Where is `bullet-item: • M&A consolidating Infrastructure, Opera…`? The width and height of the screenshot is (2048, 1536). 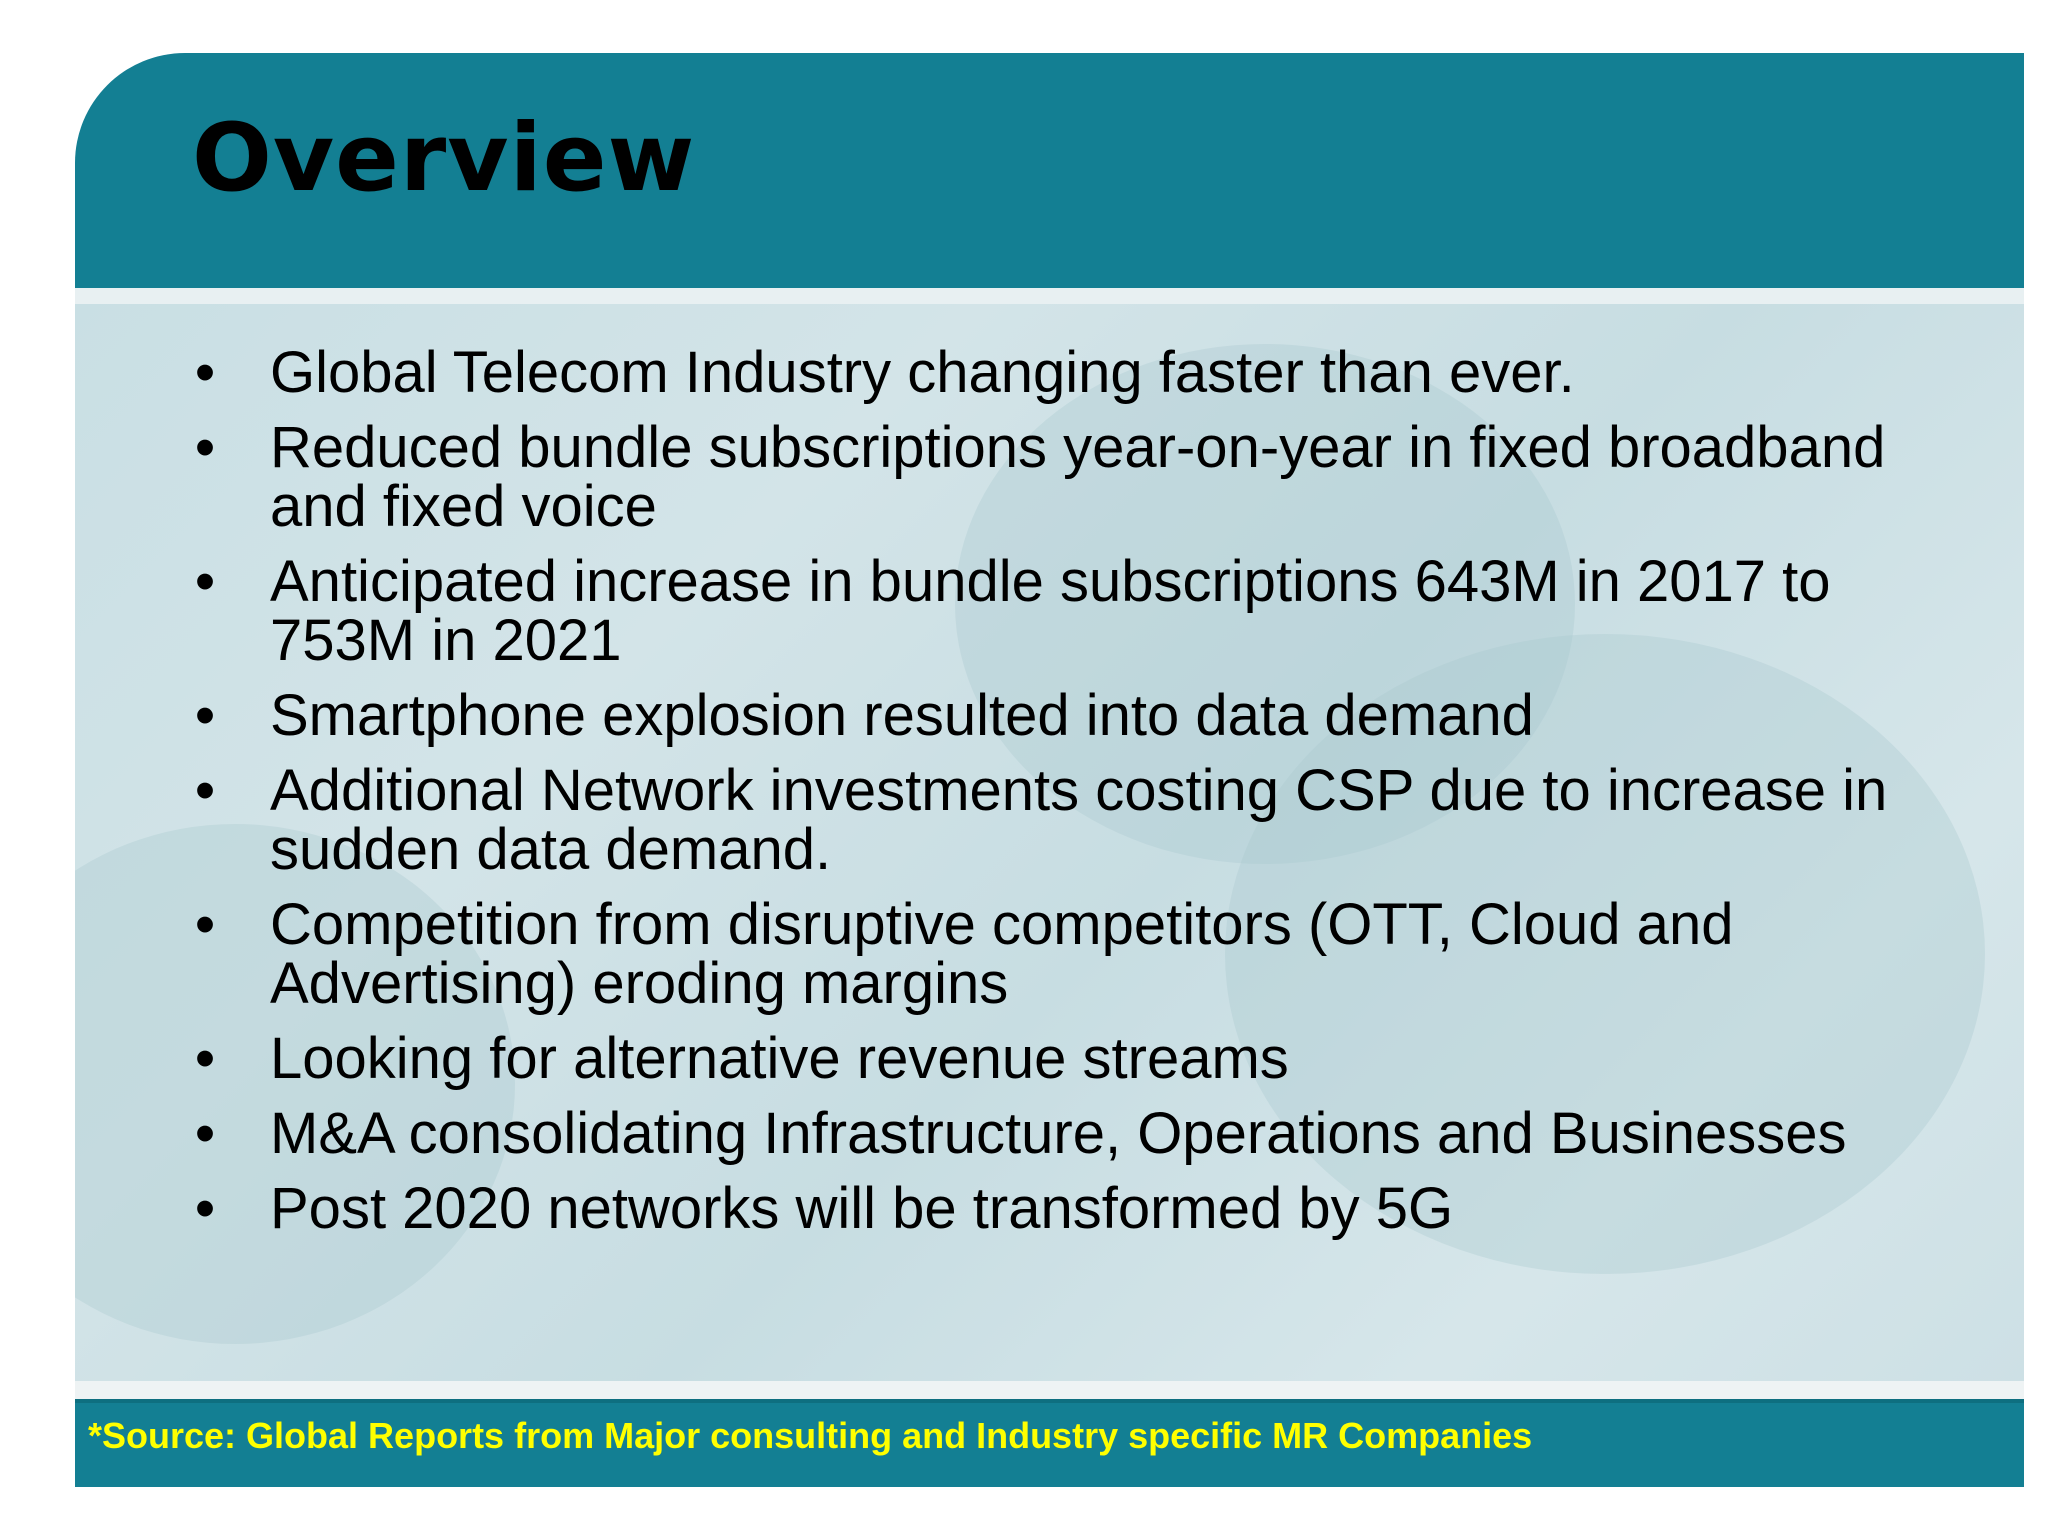
bullet-item: • M&A consolidating Infrastructure, Opera… is located at coordinates (1085, 1133).